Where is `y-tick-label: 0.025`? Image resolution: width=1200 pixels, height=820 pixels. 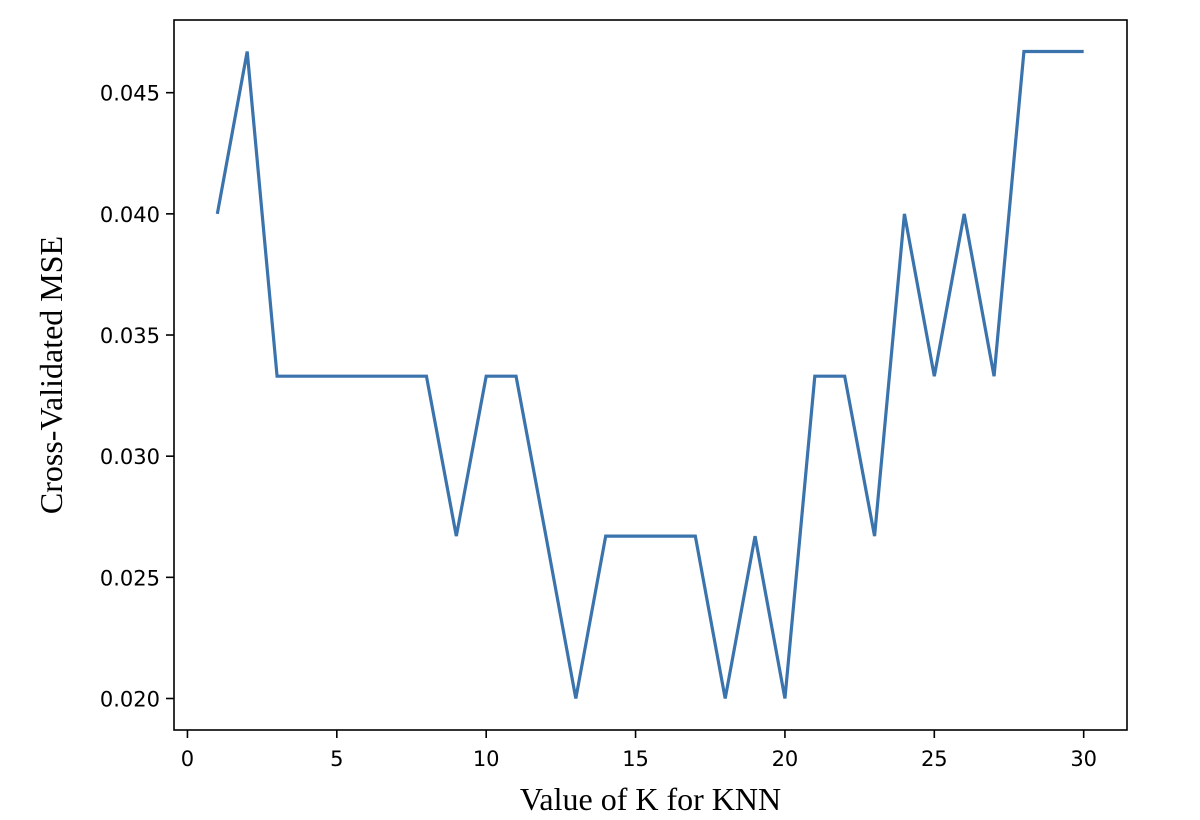
y-tick-label: 0.025 is located at coordinates (130, 578).